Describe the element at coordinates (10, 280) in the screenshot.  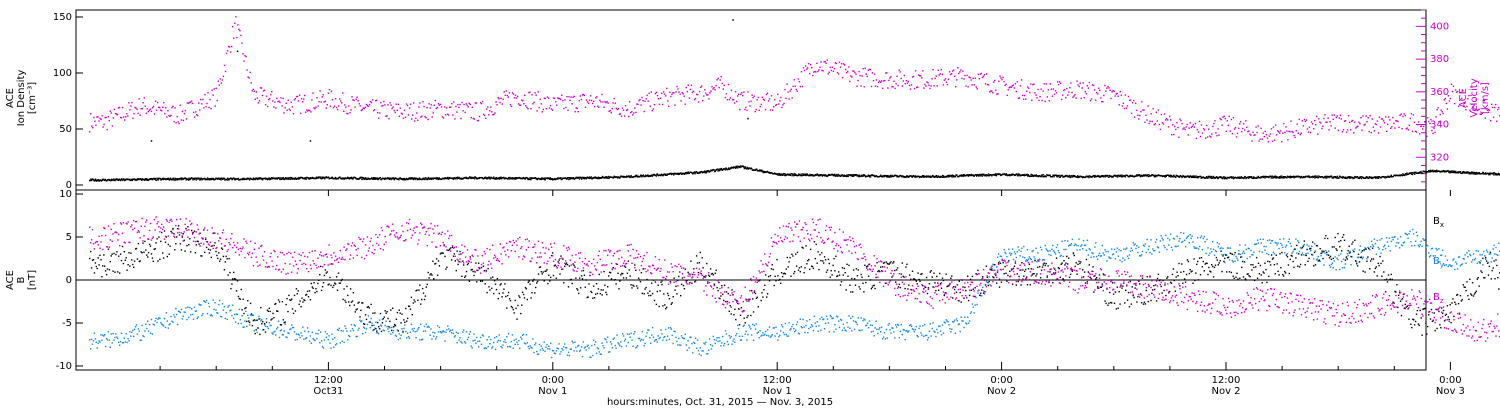
I see `bottom-left-ylabel-line1: ACE` at that location.